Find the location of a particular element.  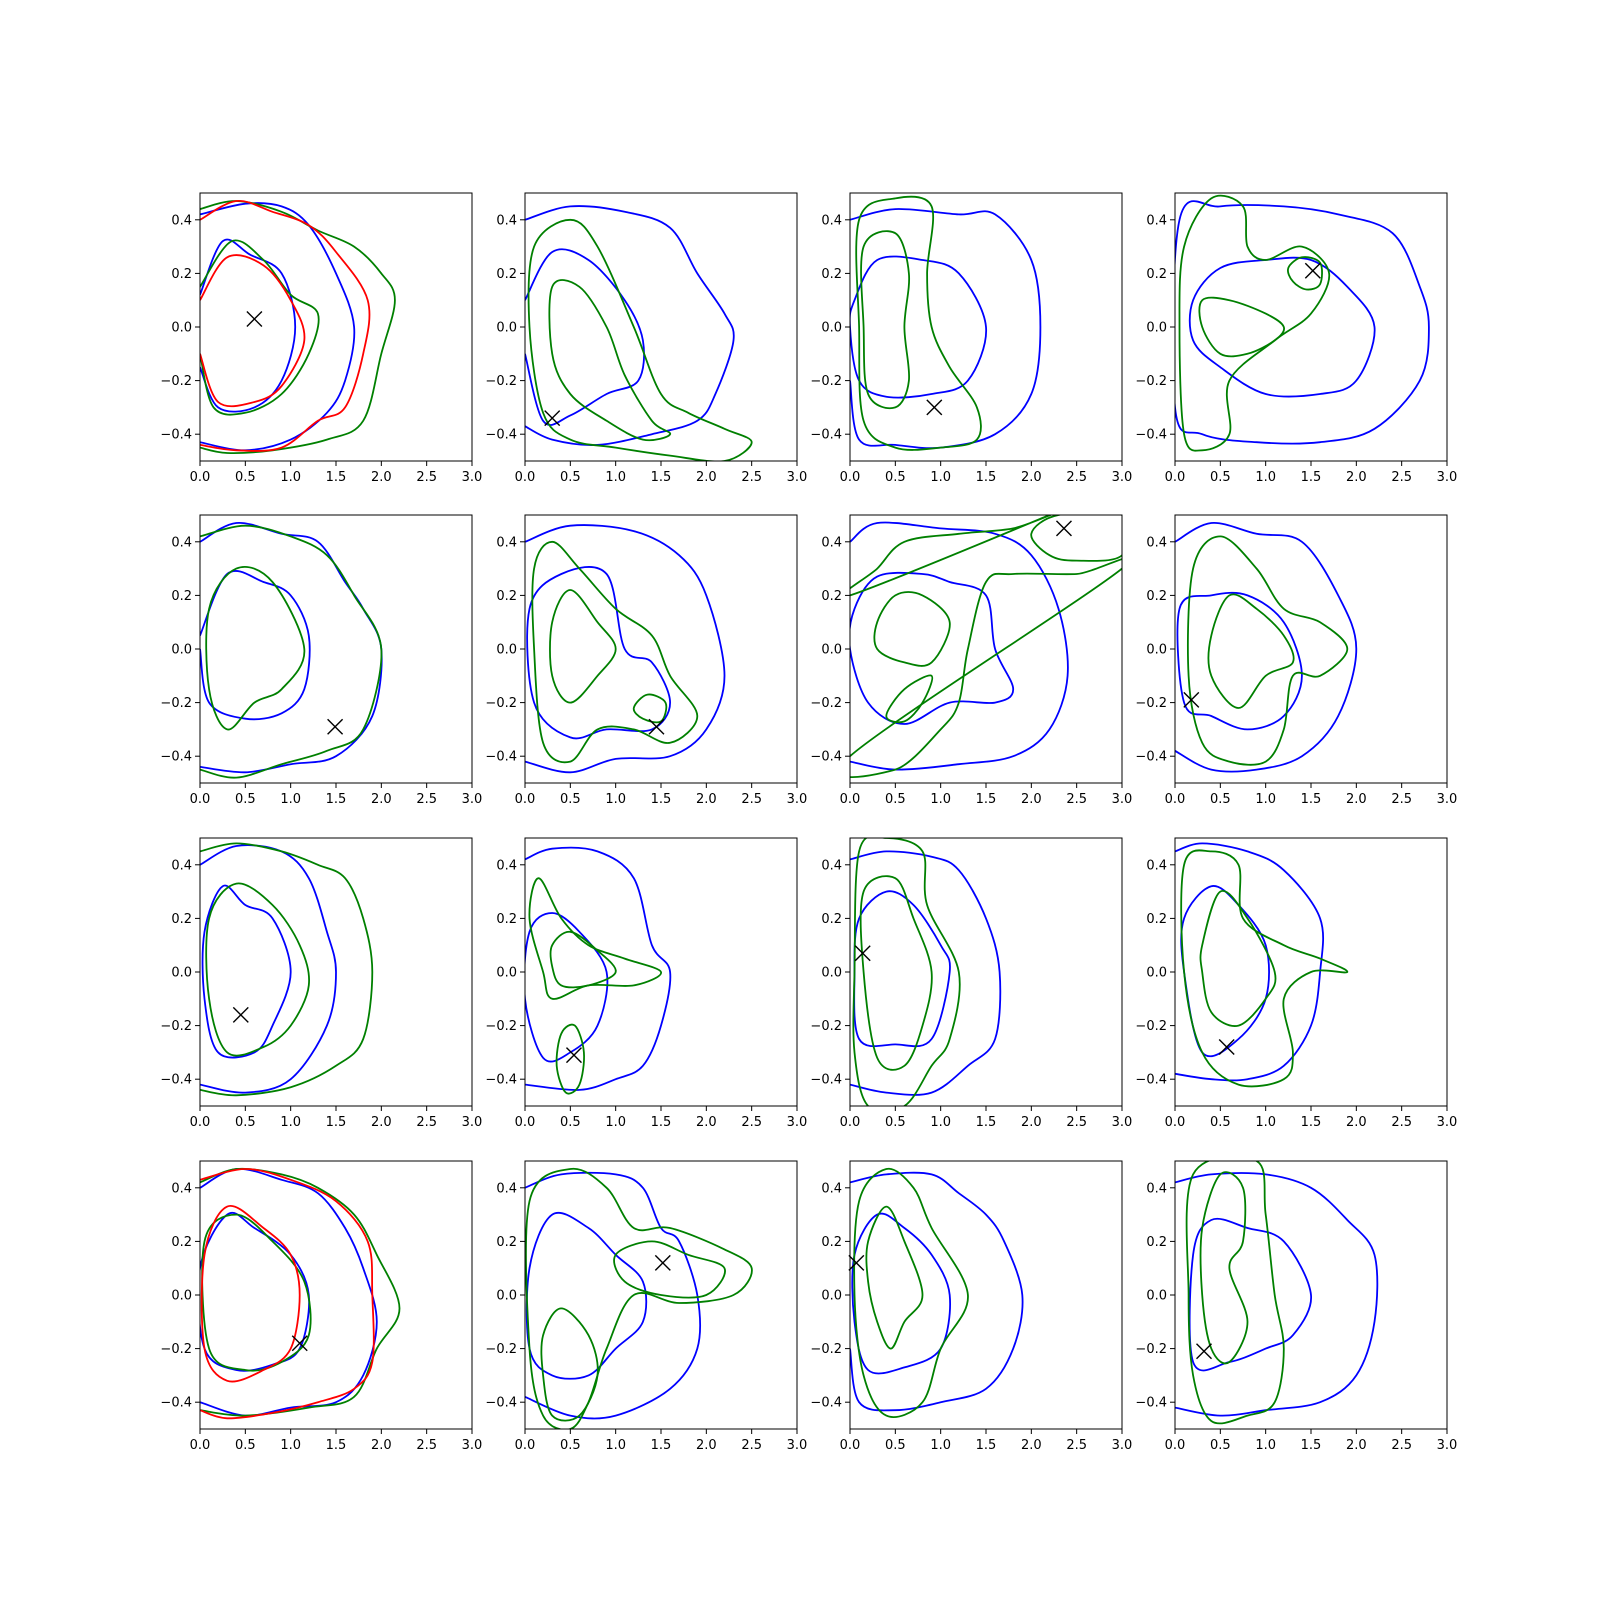

subplot-1-1: 0.0 0.5 1.0 1.5 2.0 2.5 3.0 −0.4 −0.2 0.0 0.2 0.4 is located at coordinates (321, 338).